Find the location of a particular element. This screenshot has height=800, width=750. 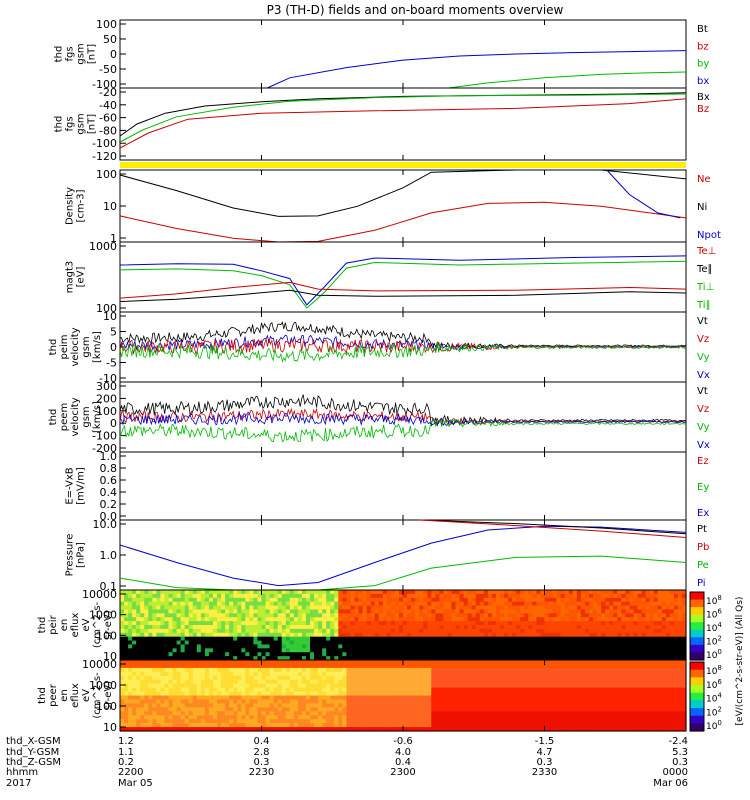

series-Te_perp is located at coordinates (403, 290).